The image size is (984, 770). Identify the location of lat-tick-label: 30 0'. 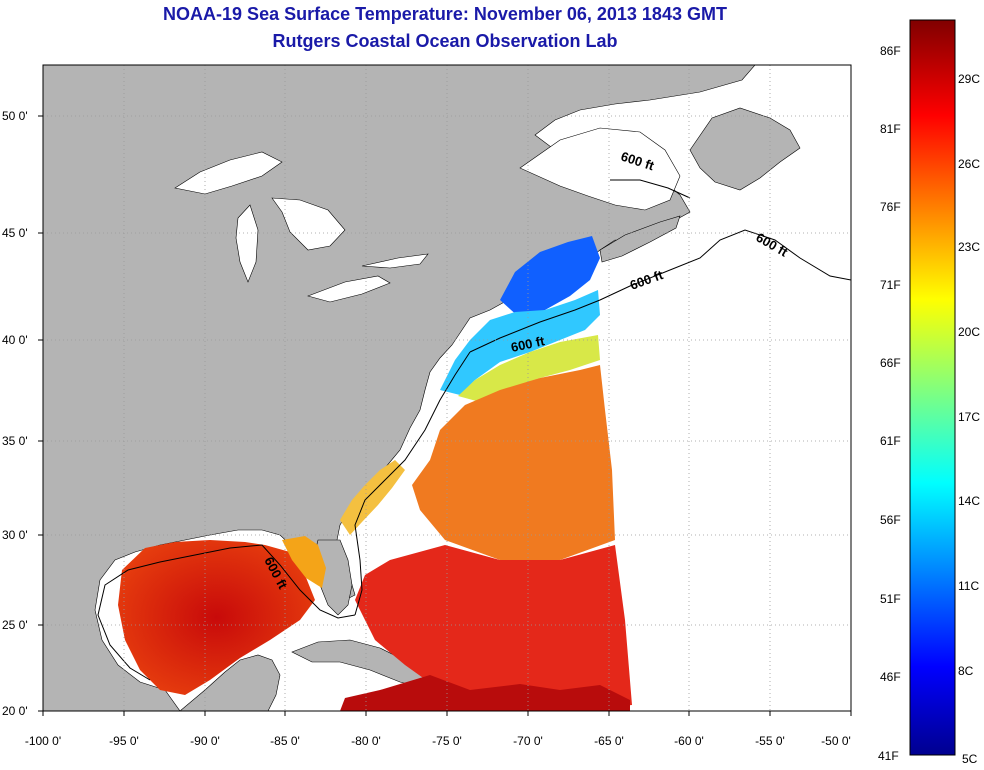
(15, 535).